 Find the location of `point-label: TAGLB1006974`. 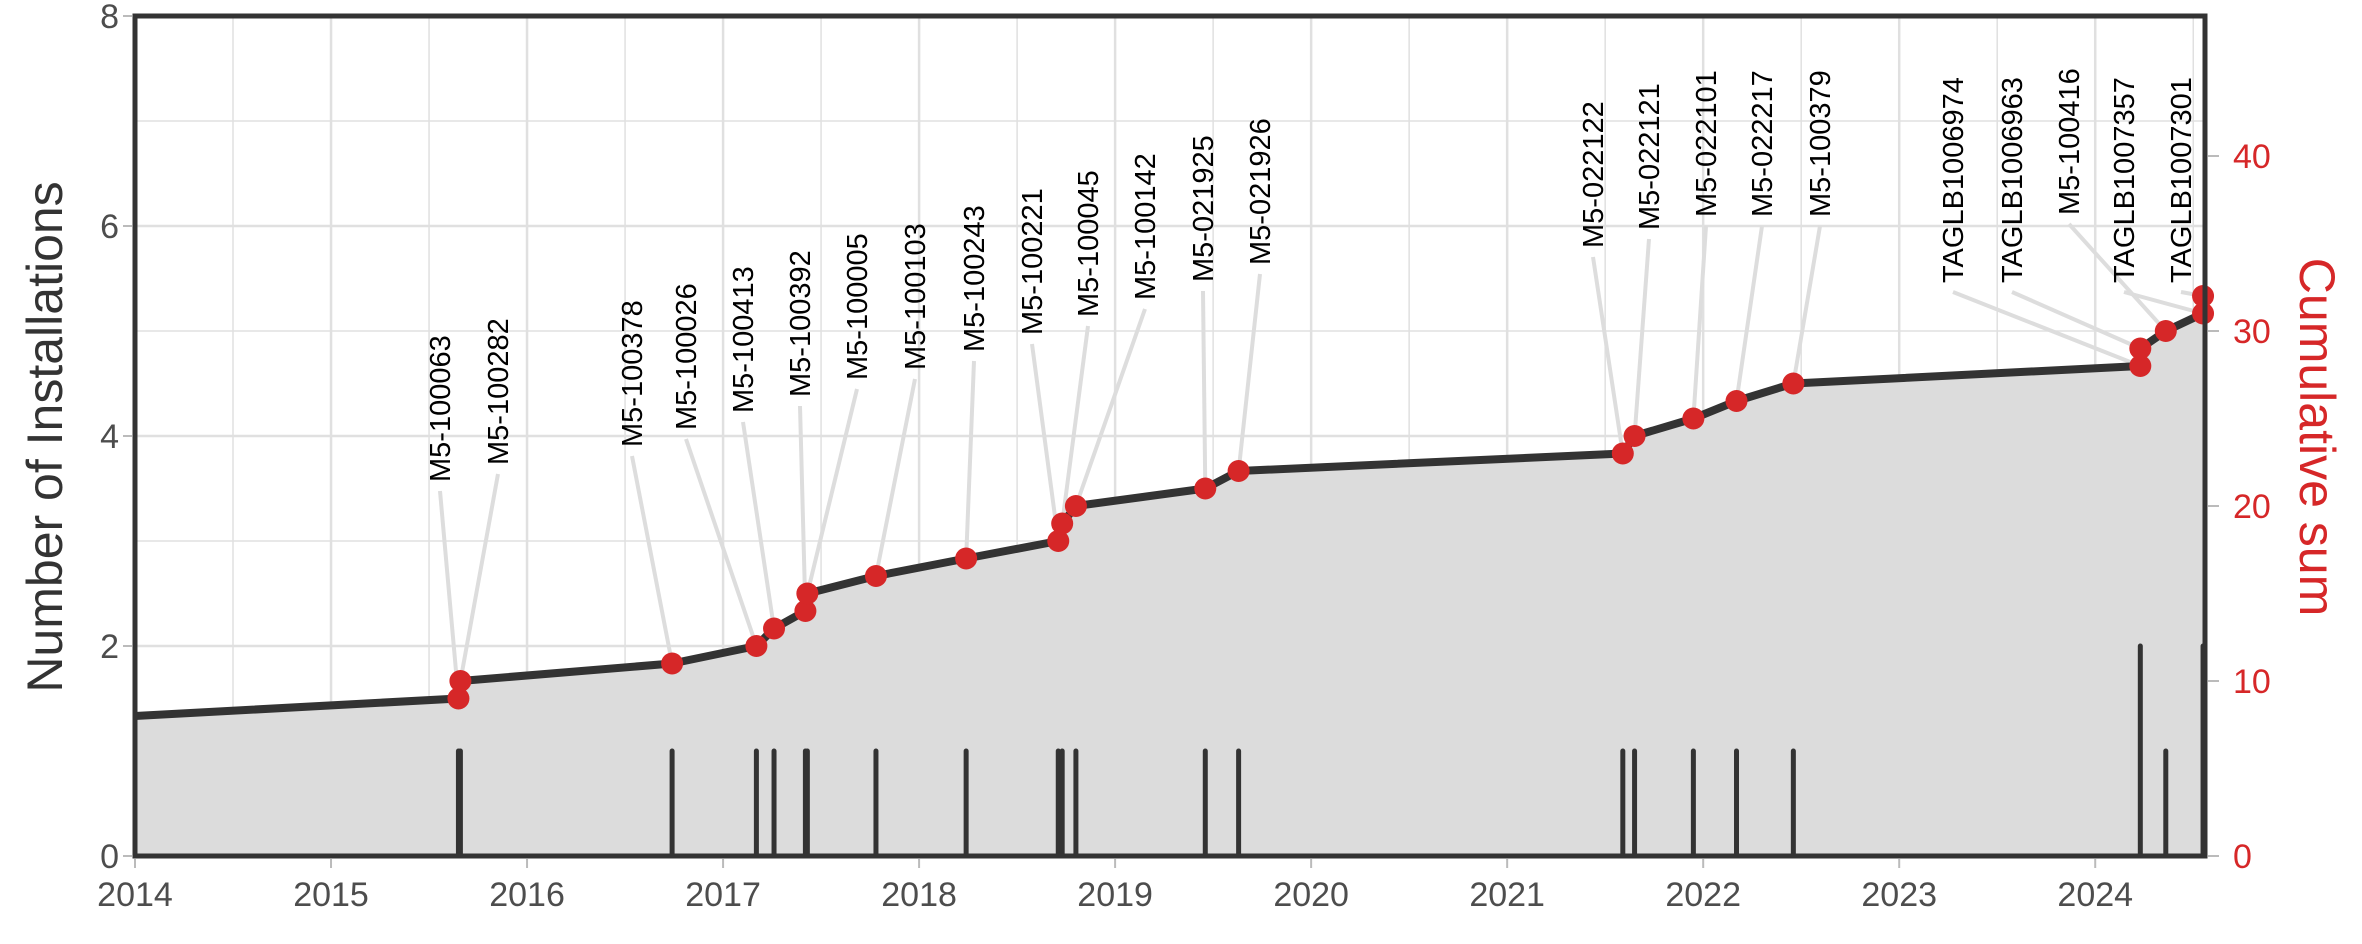

point-label: TAGLB1006974 is located at coordinates (1954, 180).